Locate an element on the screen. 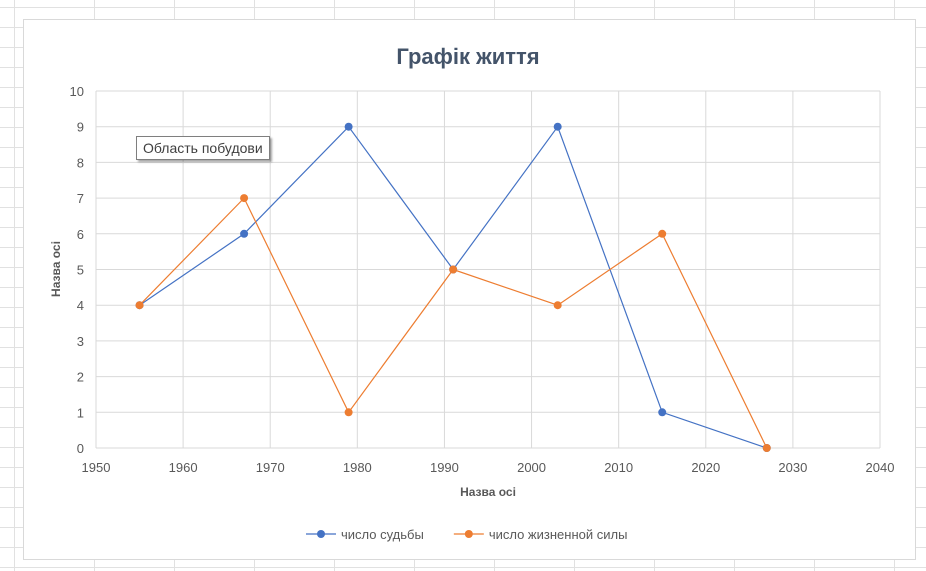 This screenshot has height=571, width=926. x-axis-title: Назва осі is located at coordinates (488, 492).